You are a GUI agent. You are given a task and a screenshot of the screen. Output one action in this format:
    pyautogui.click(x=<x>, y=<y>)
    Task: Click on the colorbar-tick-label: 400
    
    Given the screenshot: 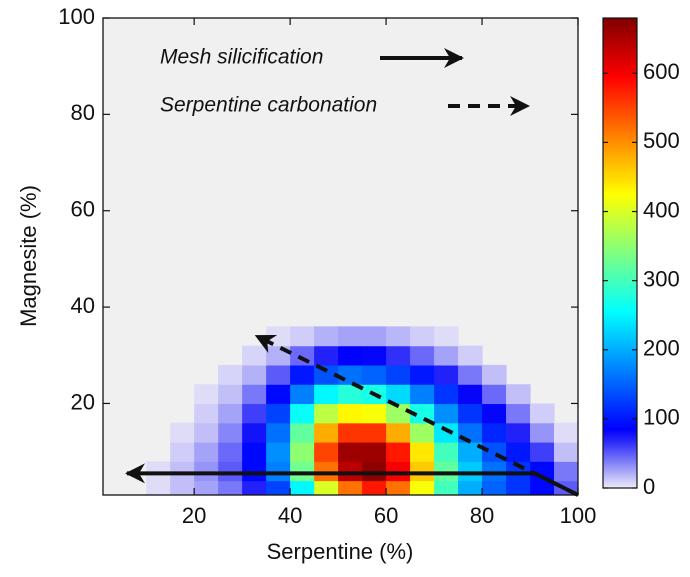 What is the action you would take?
    pyautogui.click(x=661, y=209)
    